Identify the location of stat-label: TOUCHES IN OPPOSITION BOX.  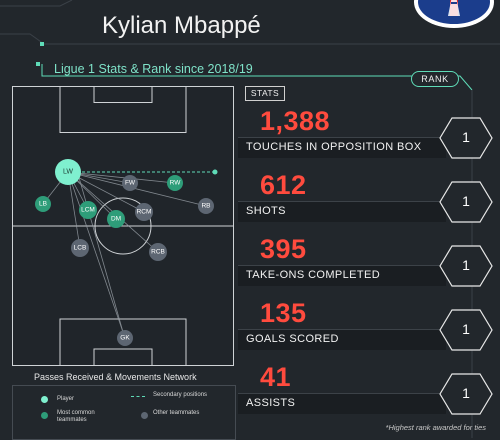
(334, 147).